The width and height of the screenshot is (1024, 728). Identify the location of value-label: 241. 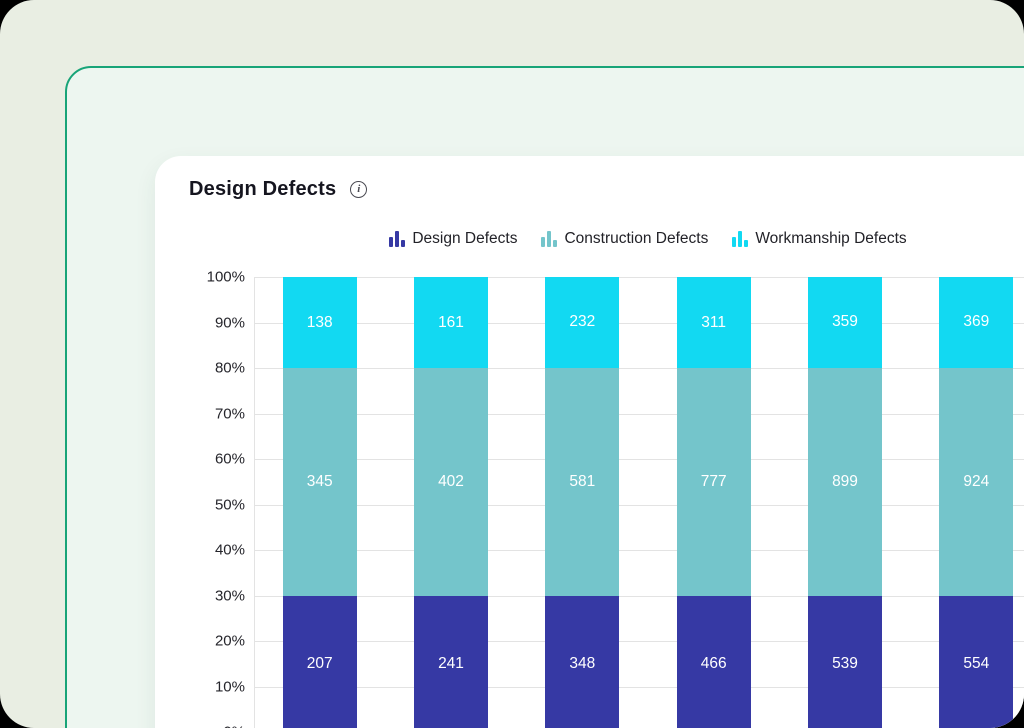
(451, 663).